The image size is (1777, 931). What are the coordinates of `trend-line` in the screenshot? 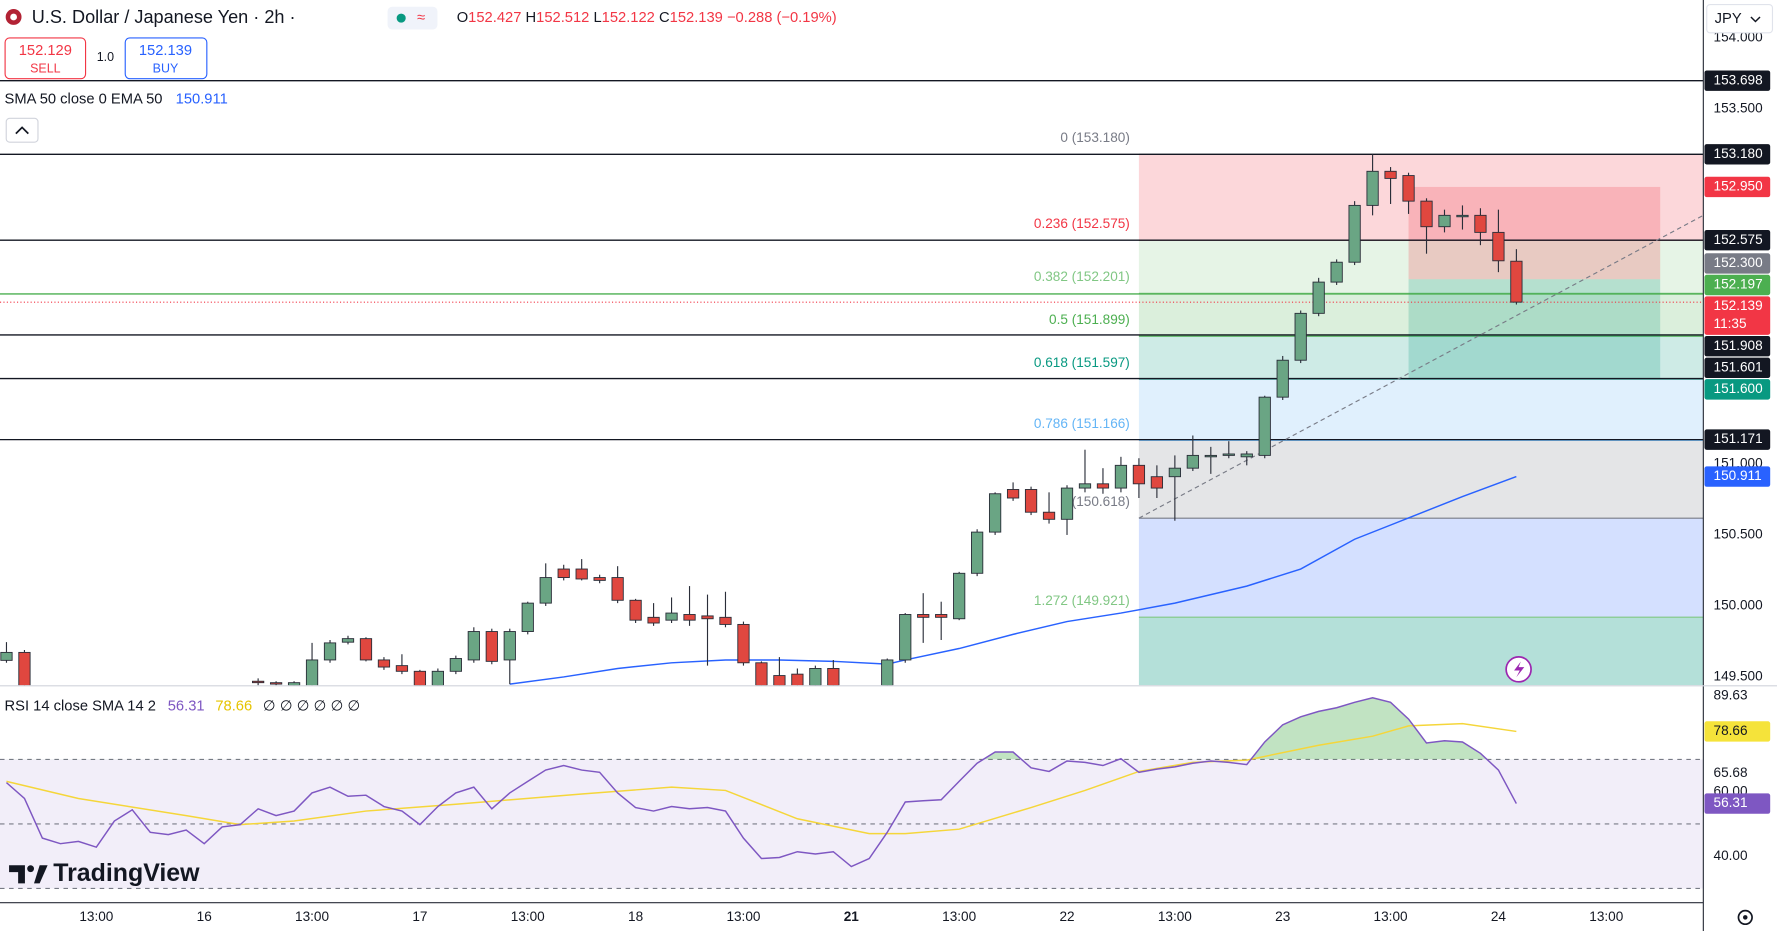 It's located at (1421, 366).